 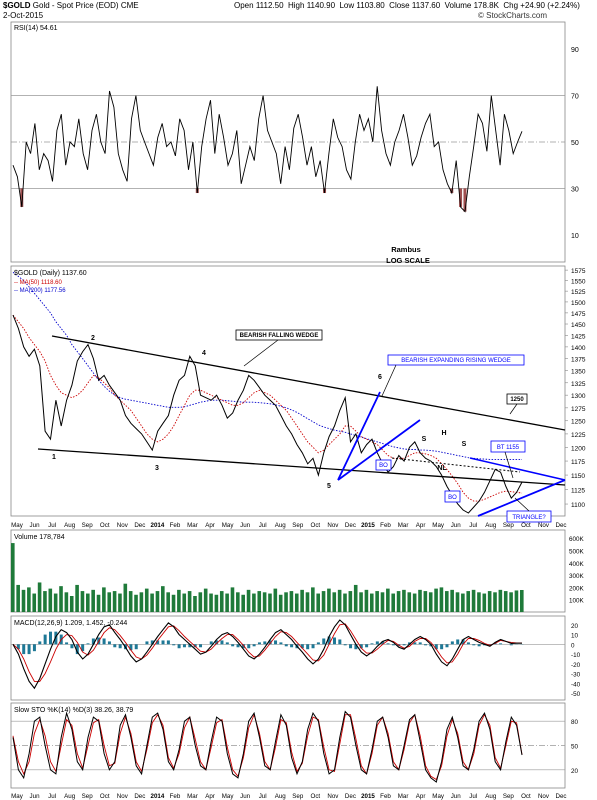 I want to click on expanding-wedge-pointer, so click(x=389, y=380).